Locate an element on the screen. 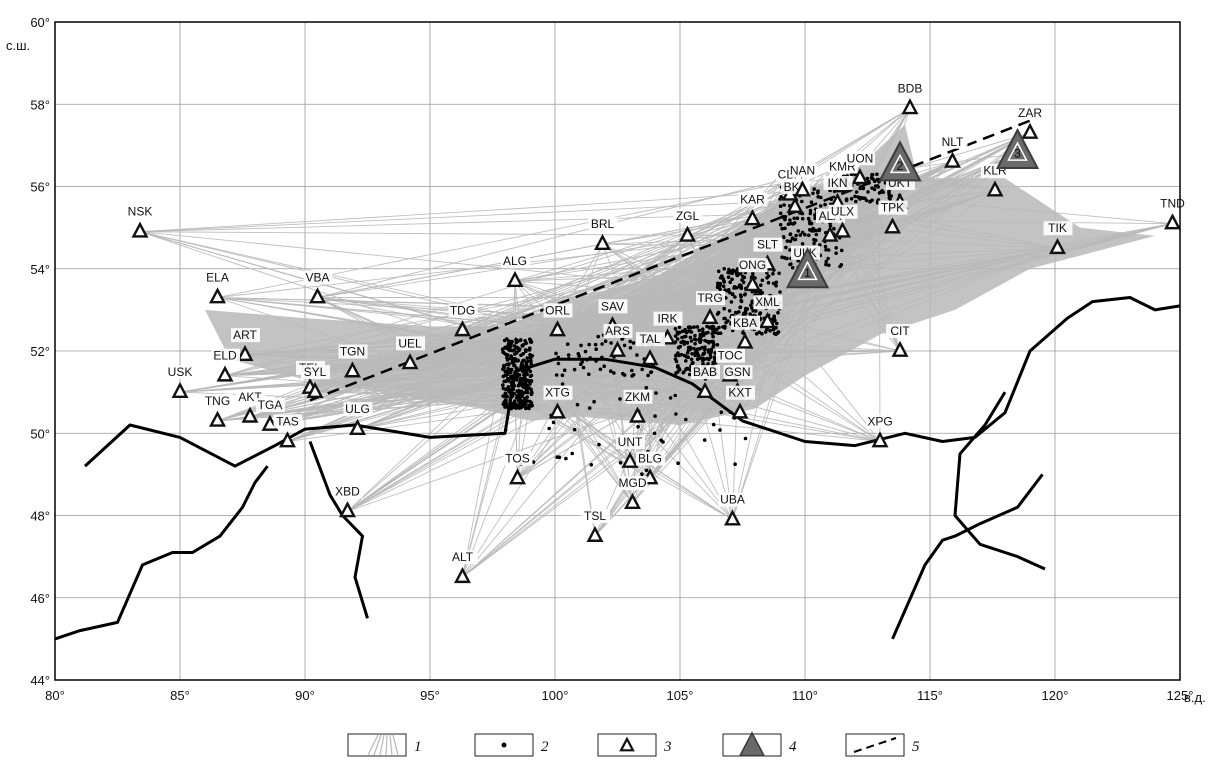 The image size is (1224, 760). station-label: UON is located at coordinates (860, 158).